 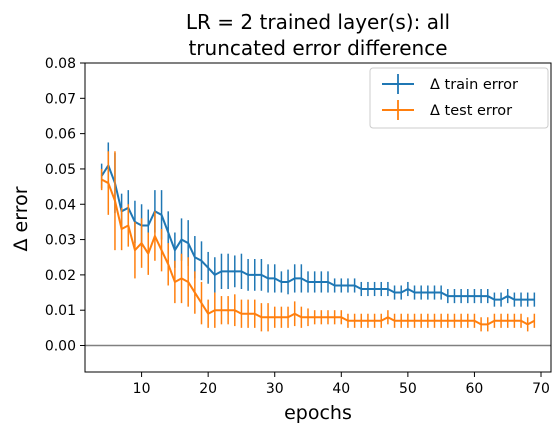 I want to click on x-tick-label-3: 40, so click(x=341, y=389).